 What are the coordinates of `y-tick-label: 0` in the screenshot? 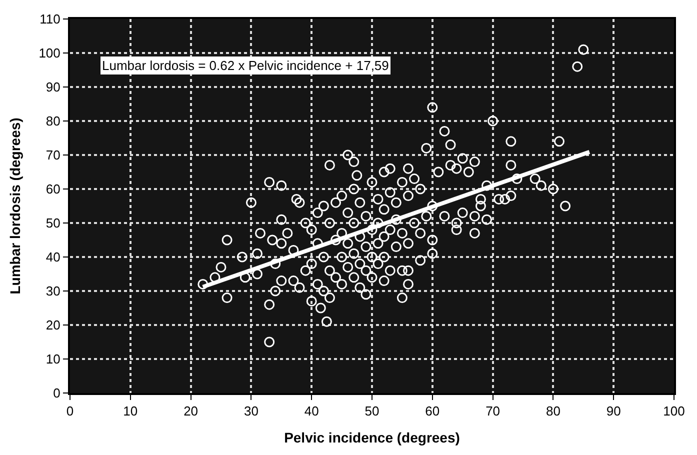 It's located at (56, 393).